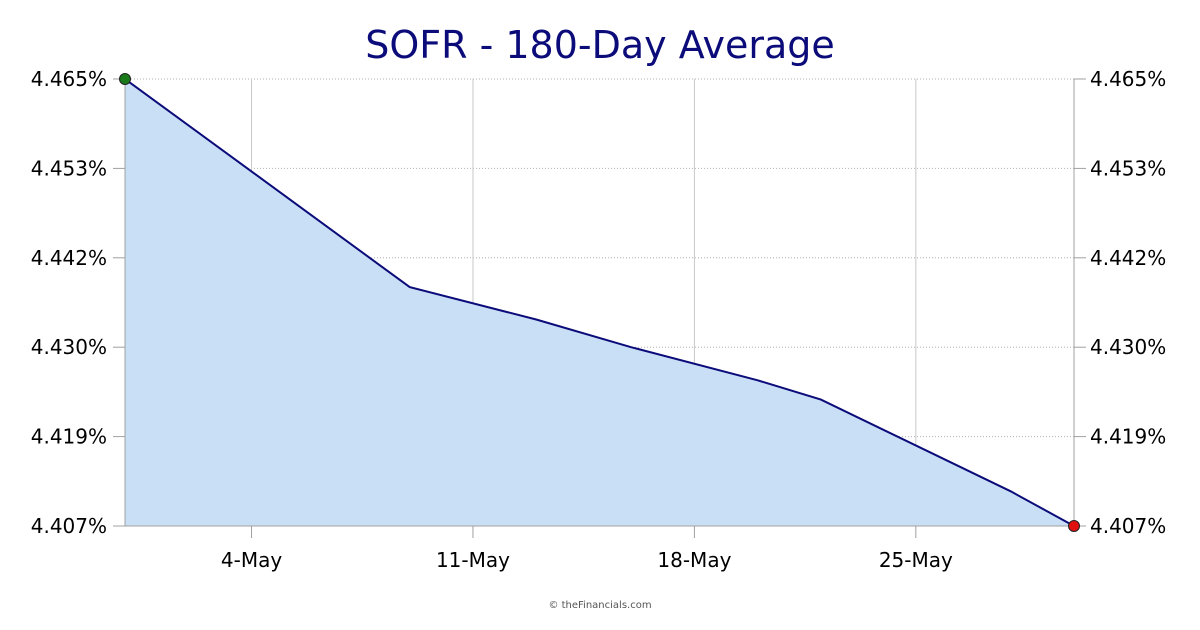 This screenshot has height=630, width=1200. I want to click on y-tick-label-right: 4.407%, so click(1128, 526).